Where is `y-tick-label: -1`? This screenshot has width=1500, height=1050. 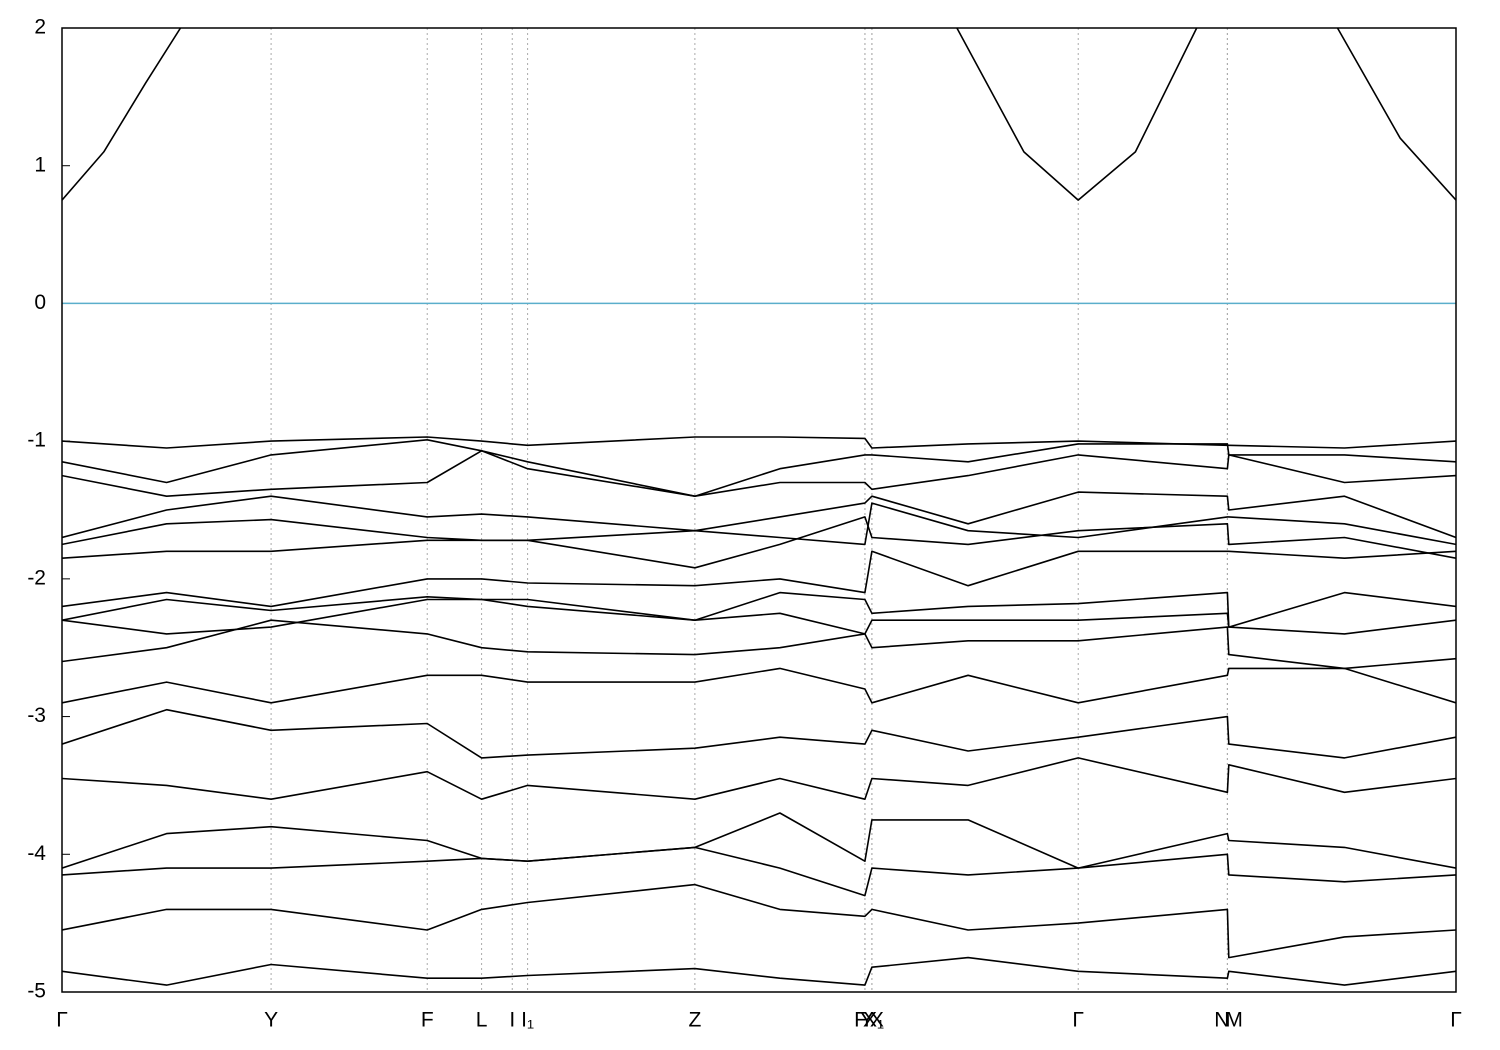 y-tick-label: -1 is located at coordinates (36, 440).